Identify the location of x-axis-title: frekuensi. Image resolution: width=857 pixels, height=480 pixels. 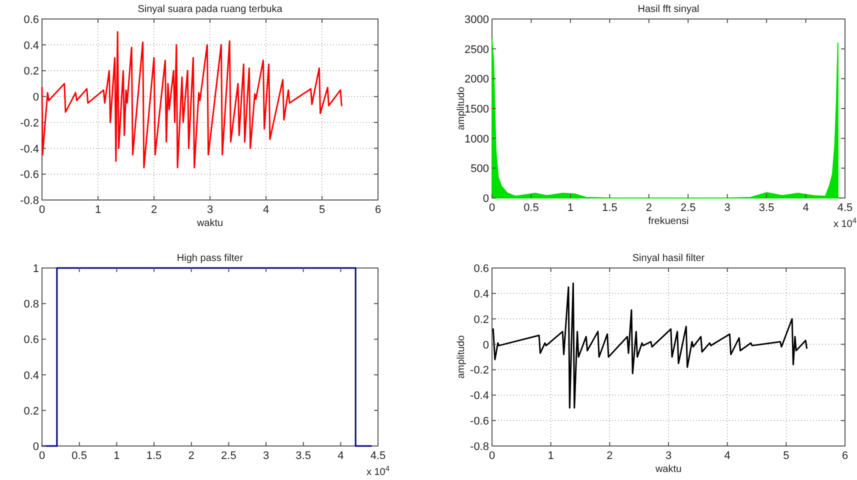
(668, 221).